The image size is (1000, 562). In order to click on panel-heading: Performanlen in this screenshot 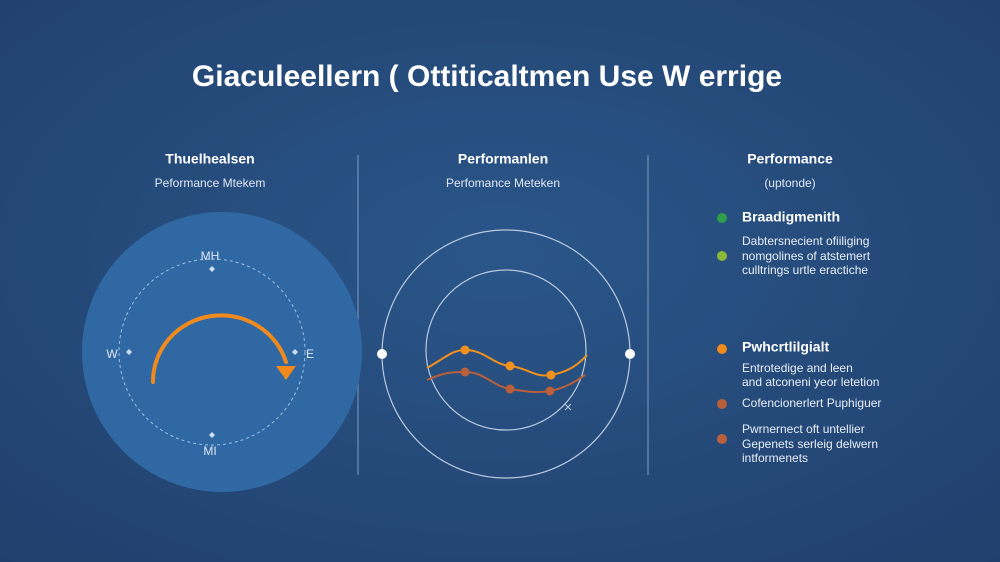, I will do `click(503, 159)`.